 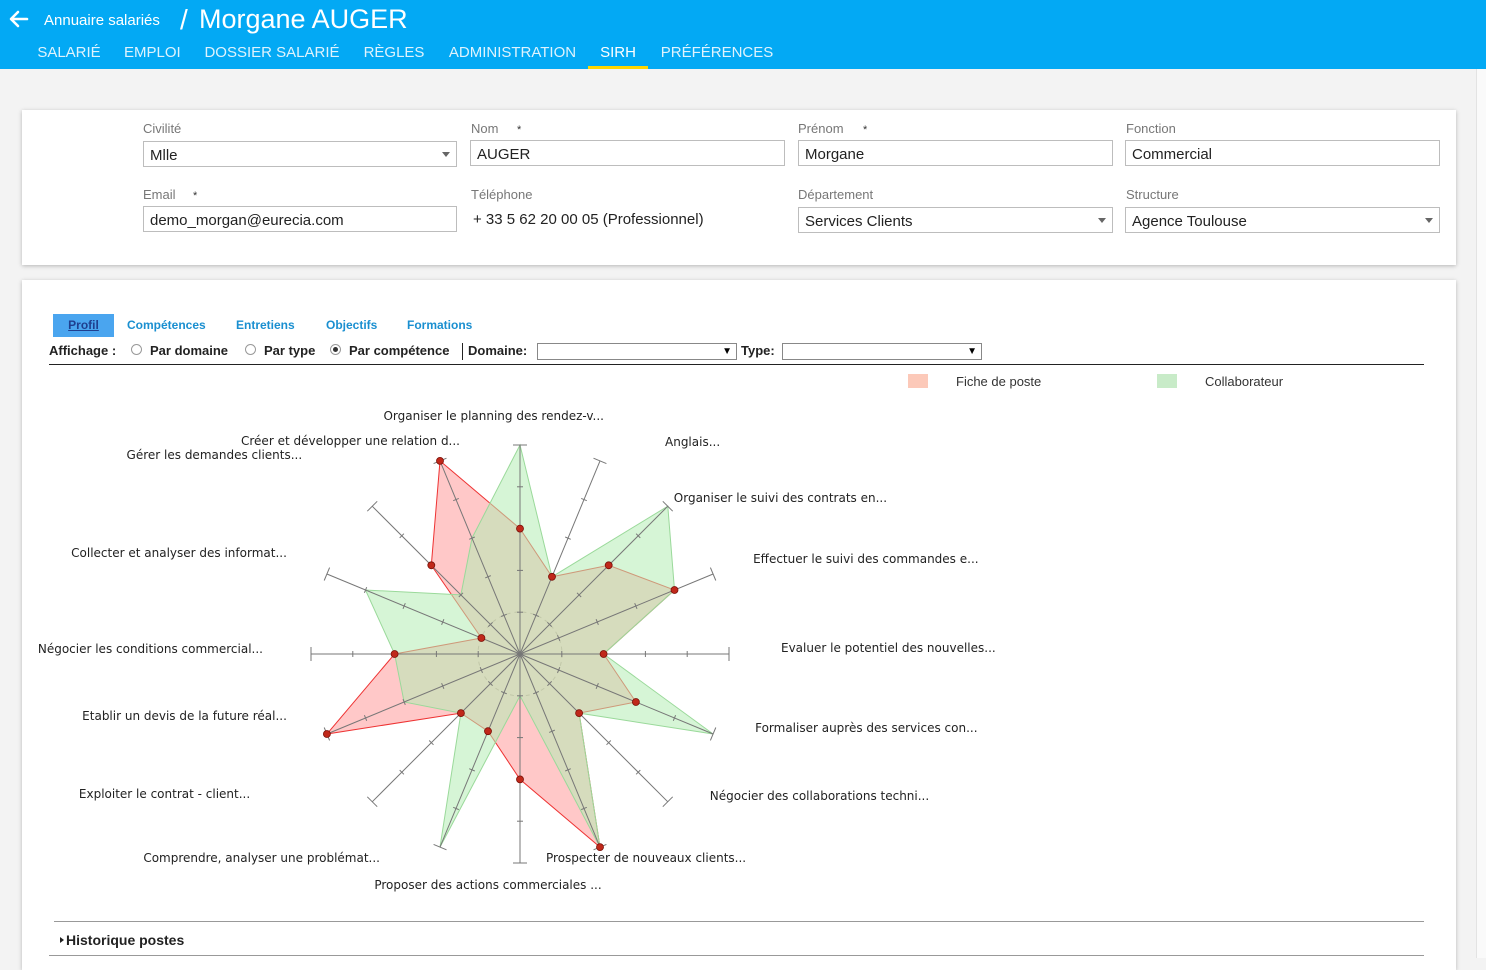 I want to click on departement-select: Services Clients, so click(x=955, y=220).